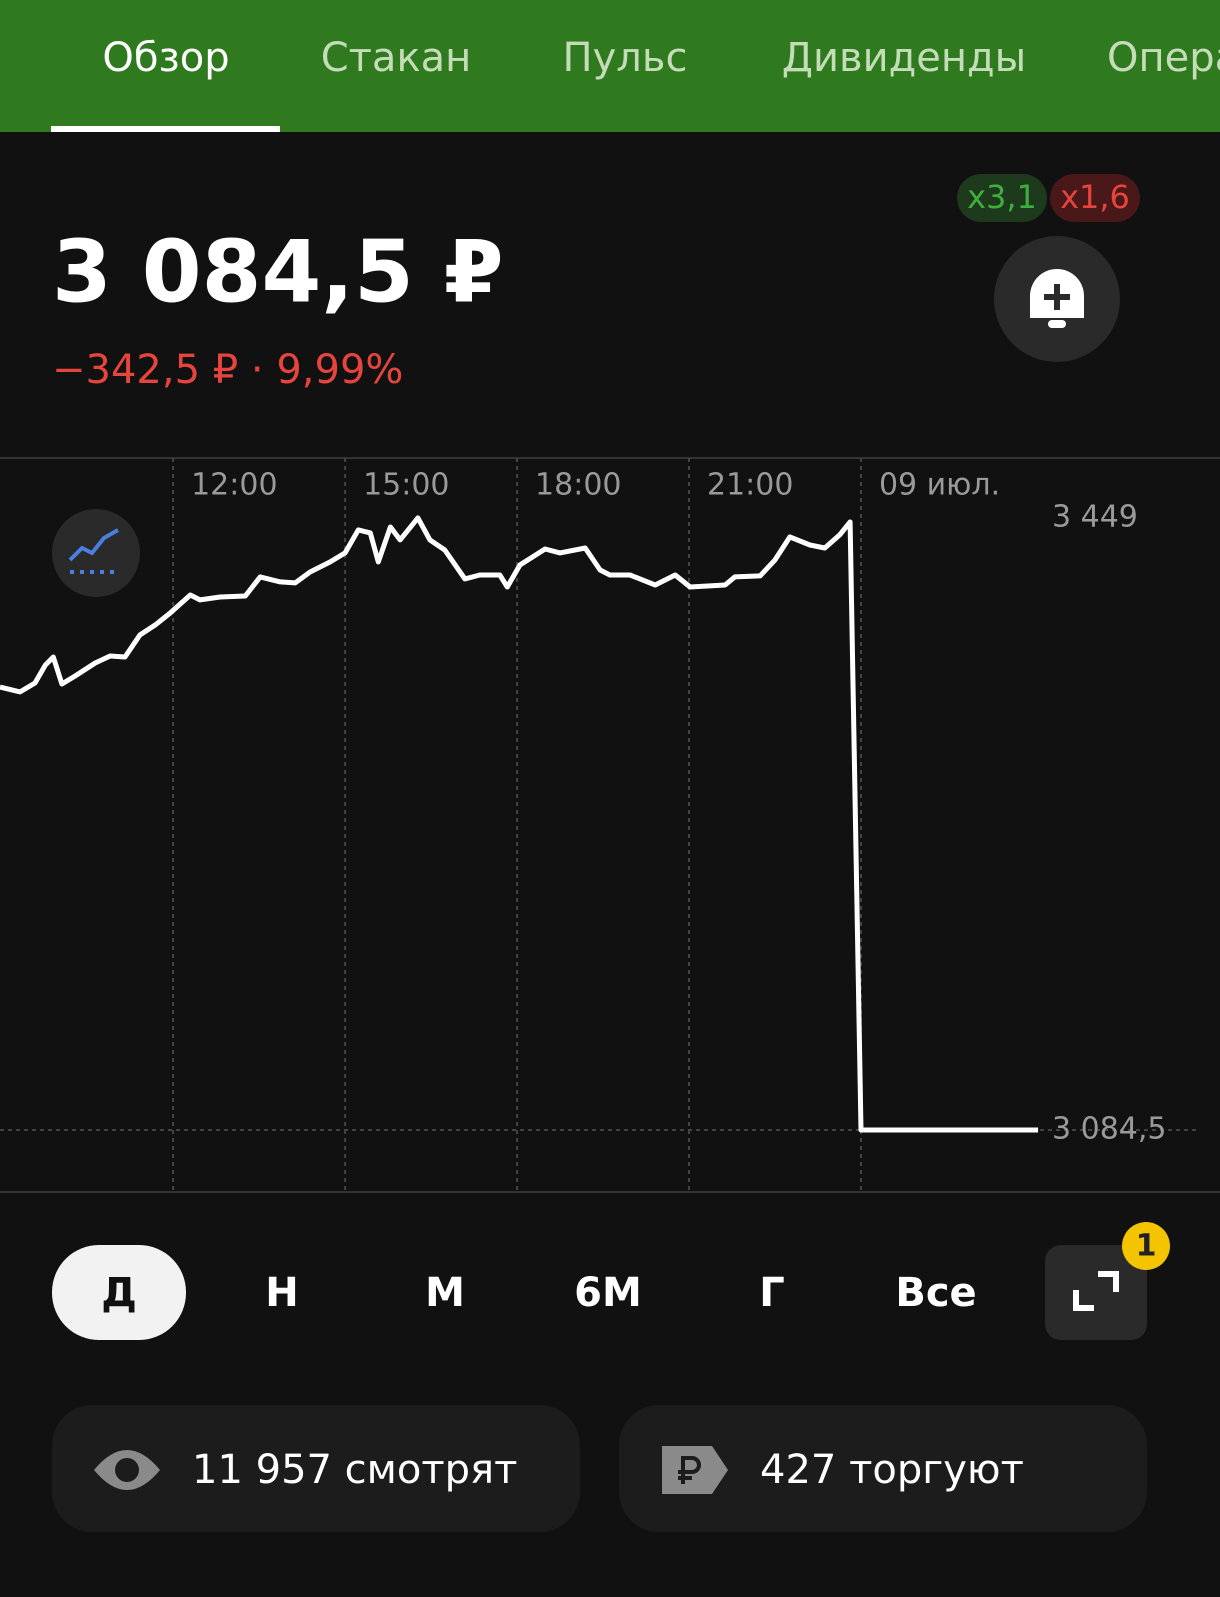 This screenshot has height=1597, width=1220. Describe the element at coordinates (578, 485) in the screenshot. I see `x-tick-label: 18:00` at that location.